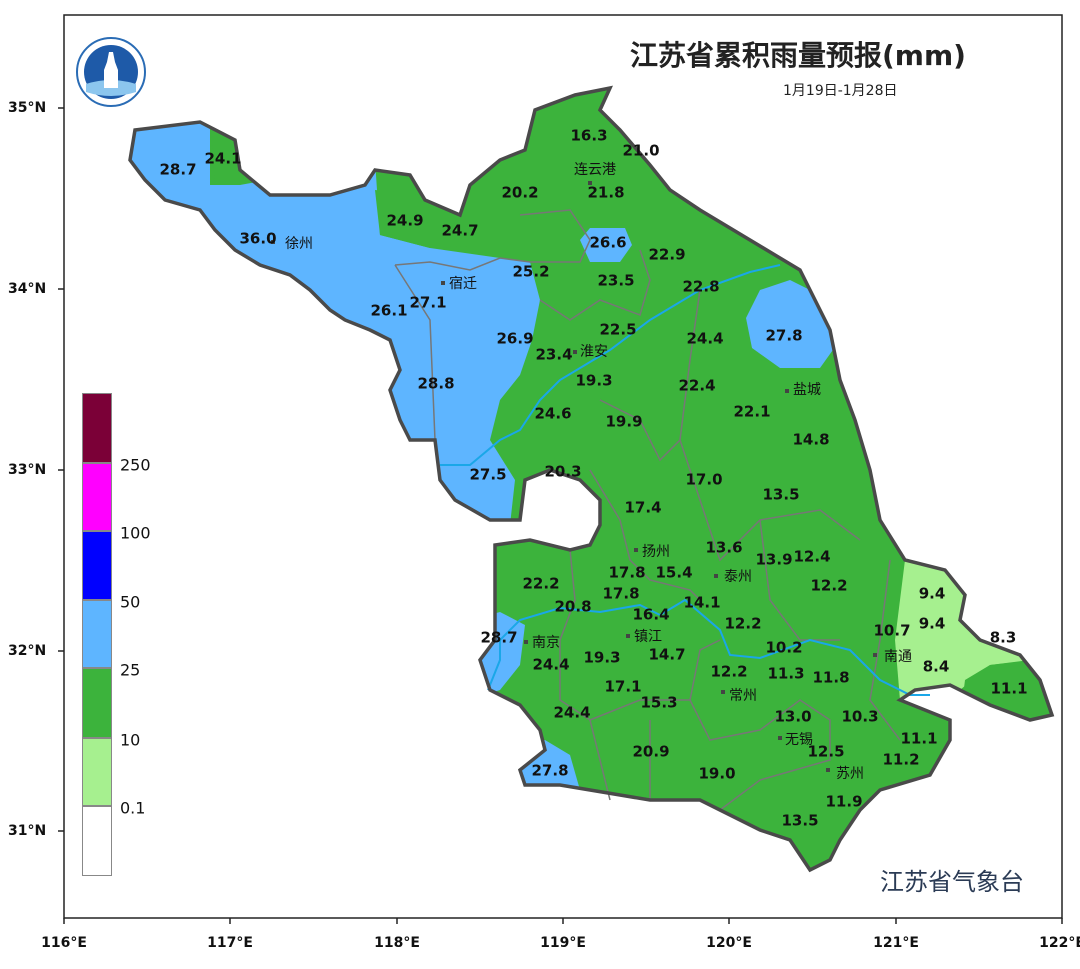  Describe the element at coordinates (553, 413) in the screenshot. I see `rainfall-value: 24.6` at that location.